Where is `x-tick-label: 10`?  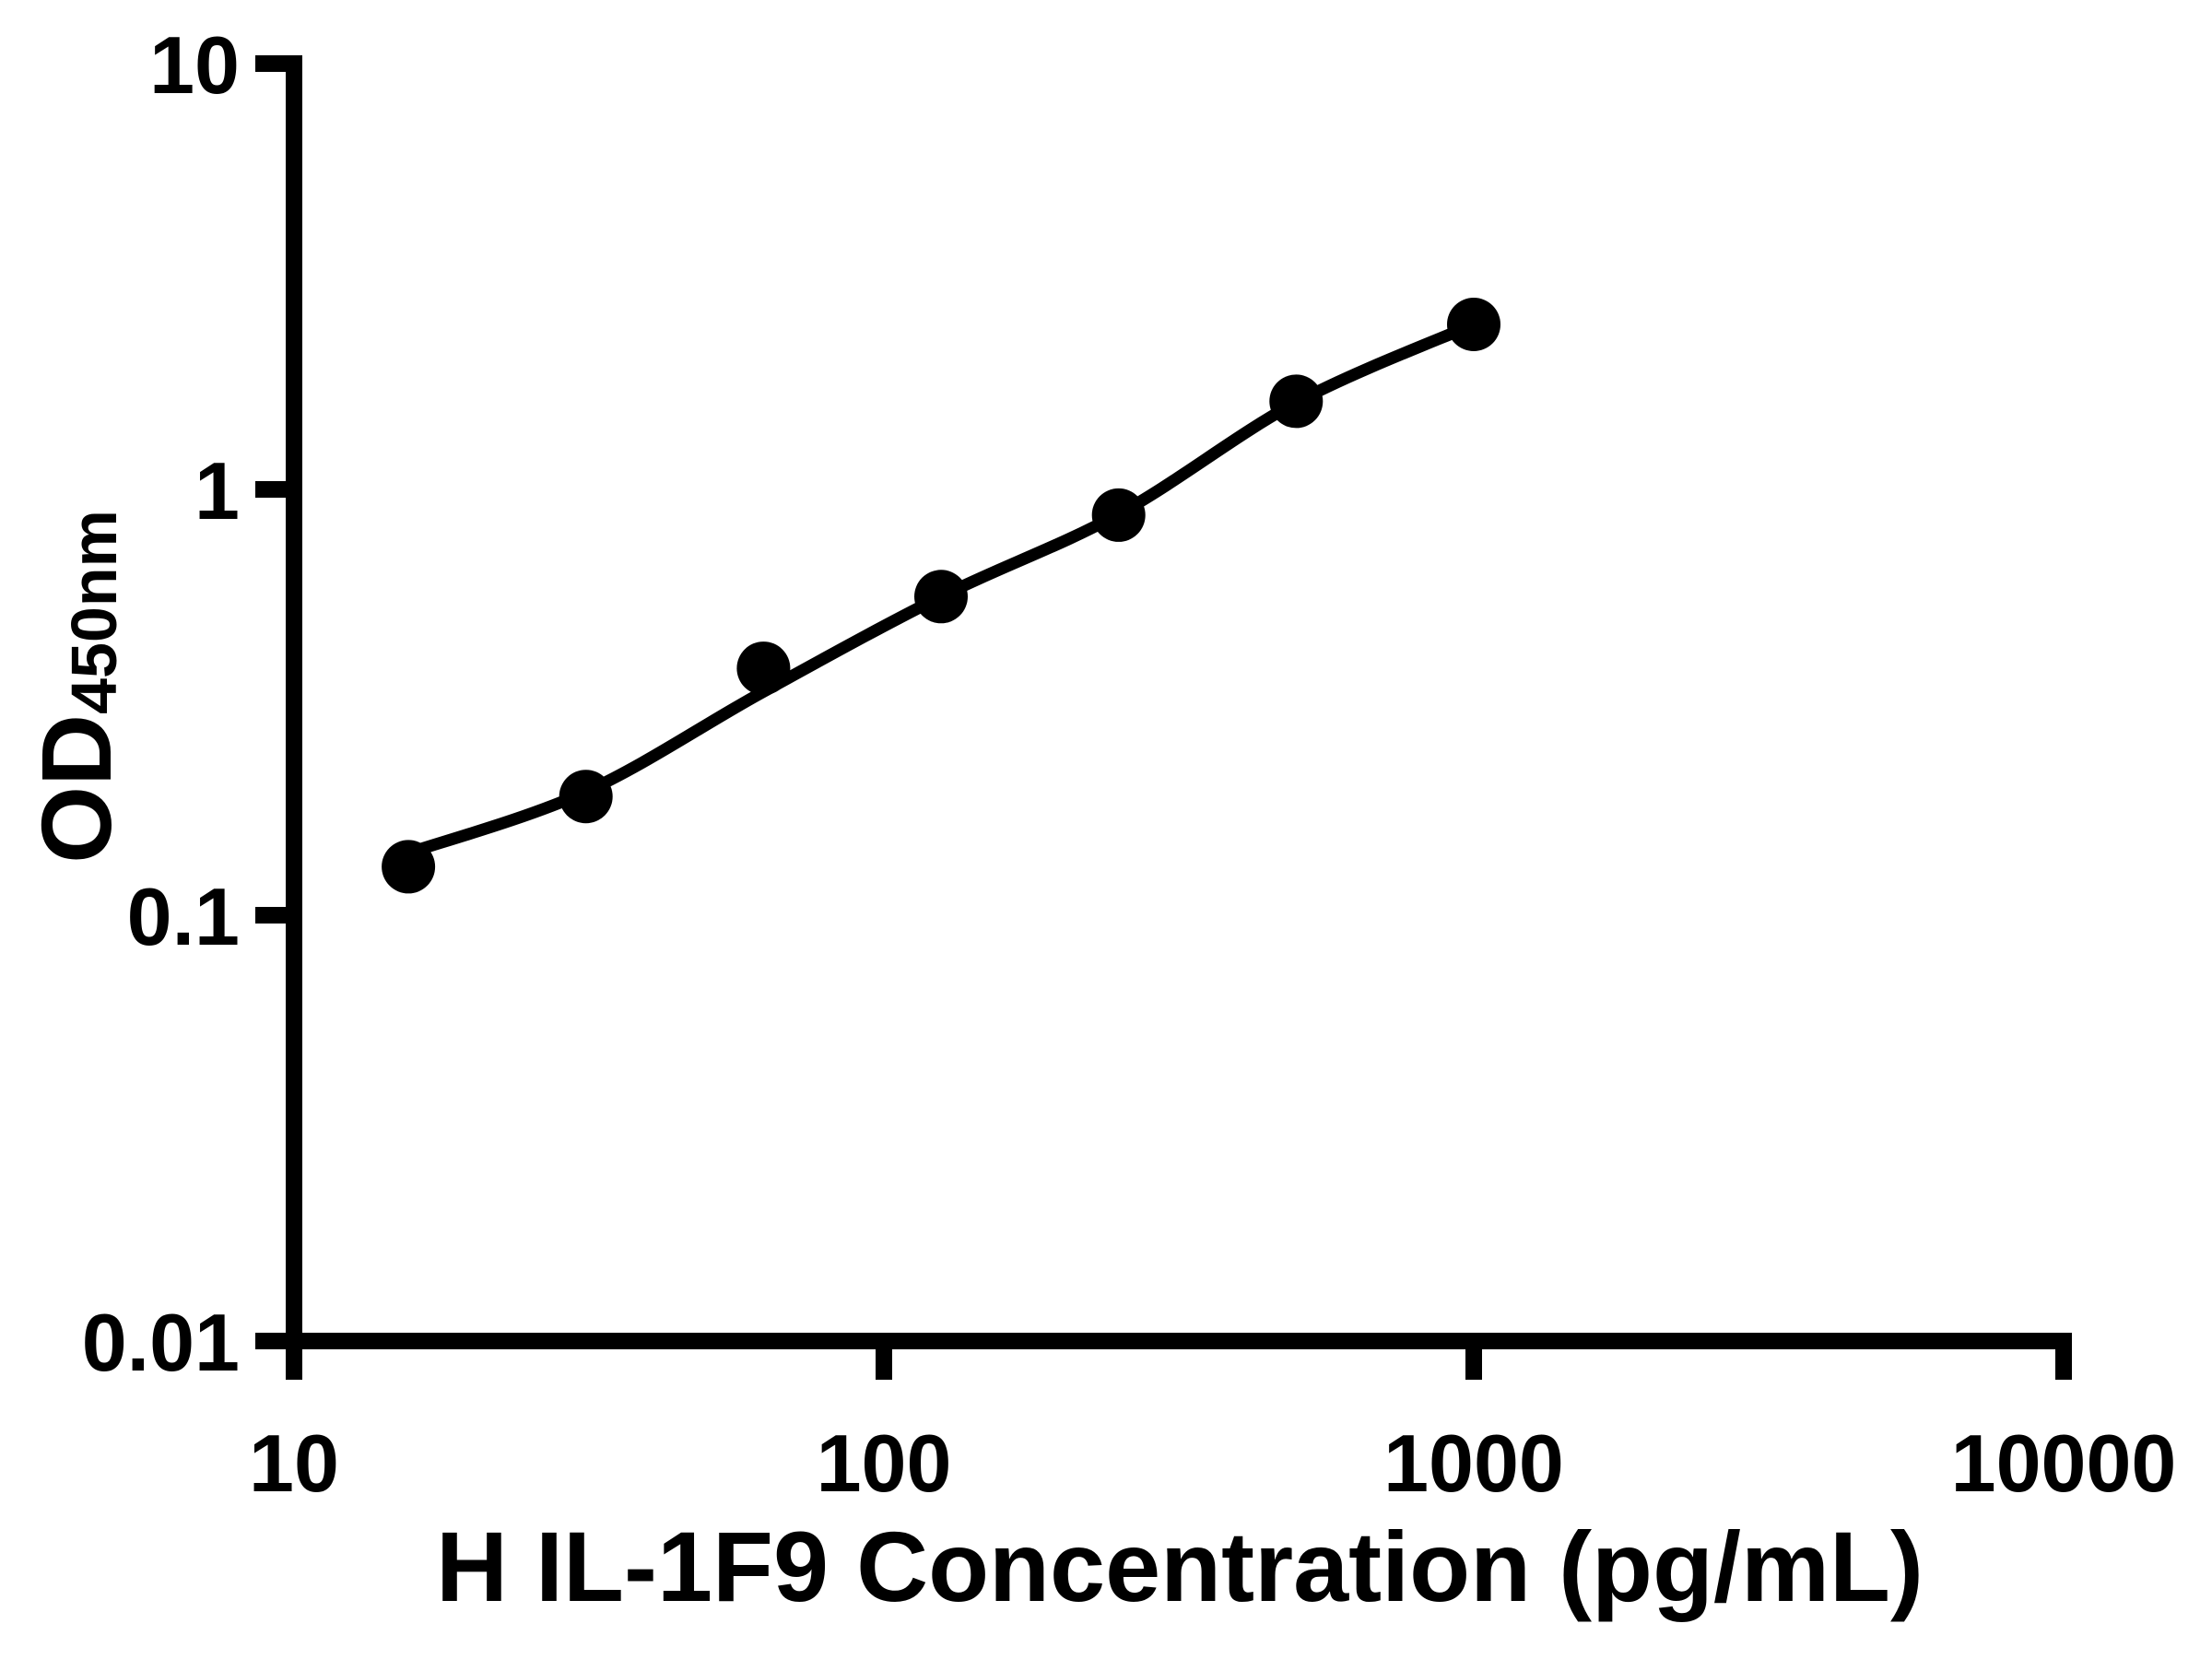 x-tick-label: 10 is located at coordinates (294, 1463).